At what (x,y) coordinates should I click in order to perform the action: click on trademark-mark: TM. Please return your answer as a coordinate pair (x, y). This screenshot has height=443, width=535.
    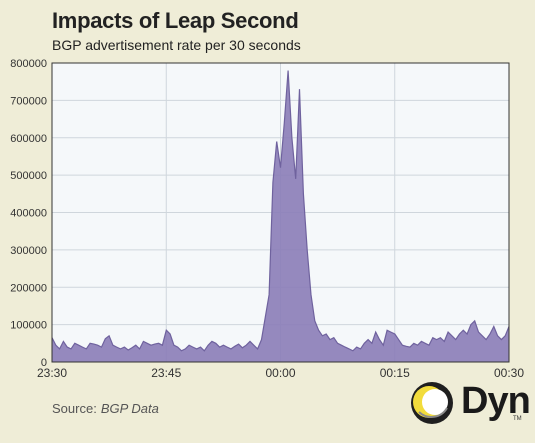
    Looking at the image, I should click on (517, 419).